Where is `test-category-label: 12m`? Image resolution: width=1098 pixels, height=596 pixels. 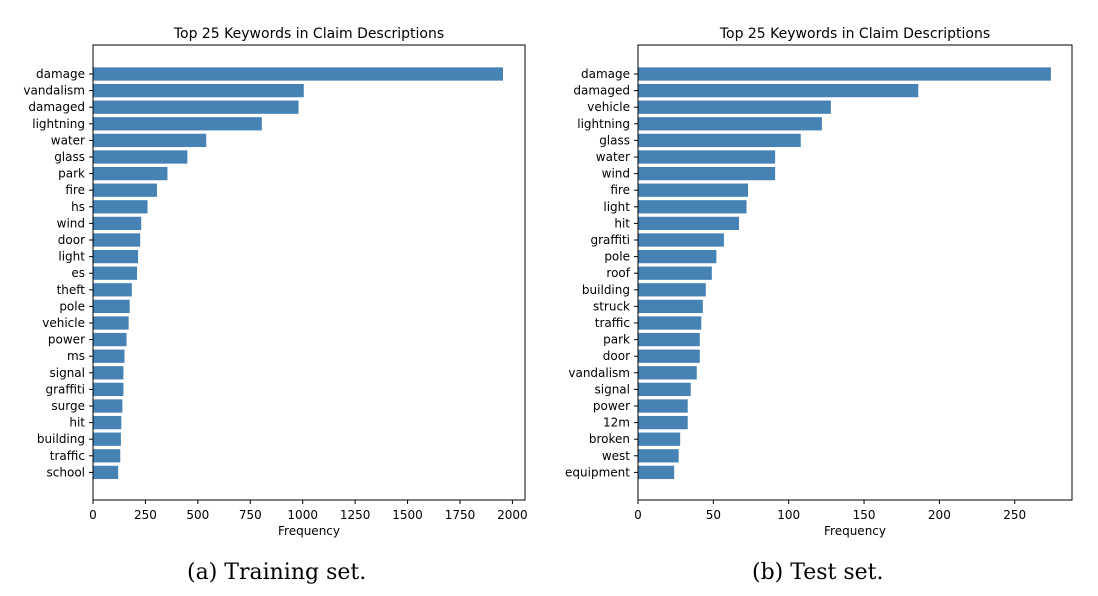 test-category-label: 12m is located at coordinates (616, 423).